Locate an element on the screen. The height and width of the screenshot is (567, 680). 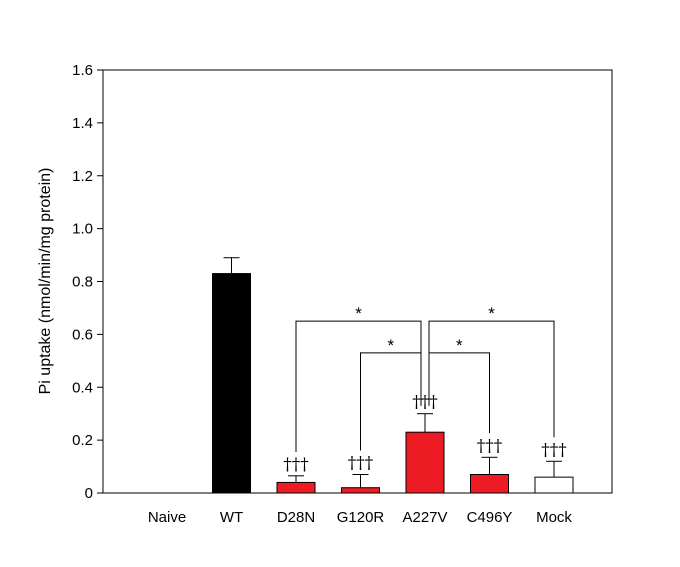
bar-d28n is located at coordinates (296, 487).